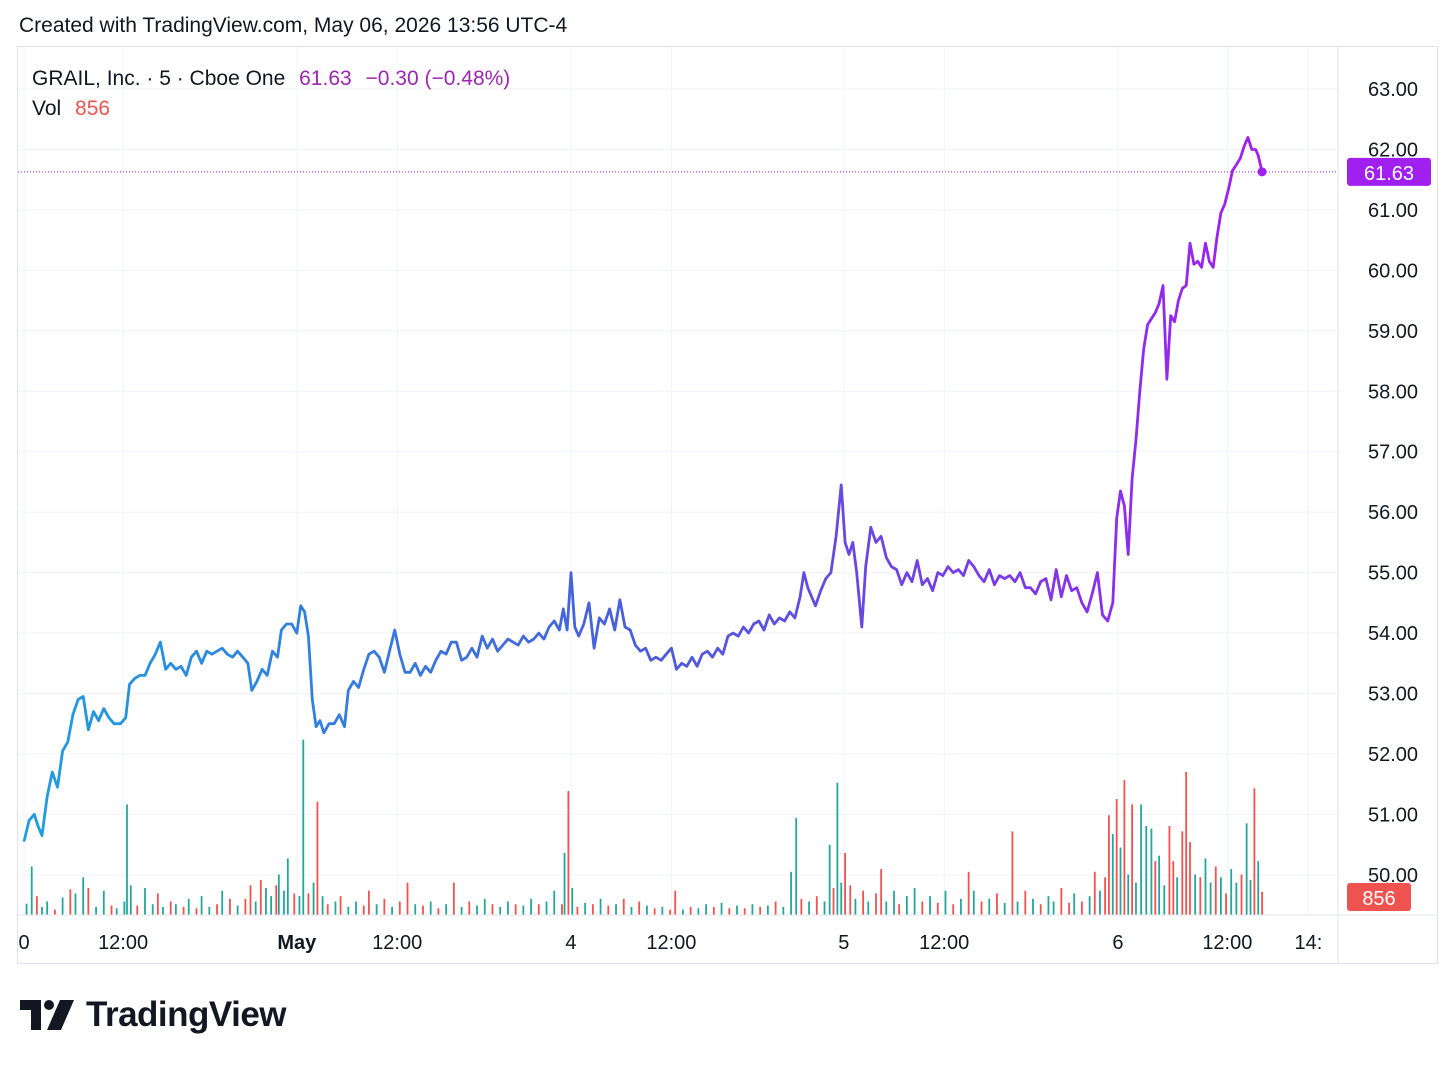 This screenshot has height=1071, width=1456. Describe the element at coordinates (1262, 172) in the screenshot. I see `last-price-dot` at that location.